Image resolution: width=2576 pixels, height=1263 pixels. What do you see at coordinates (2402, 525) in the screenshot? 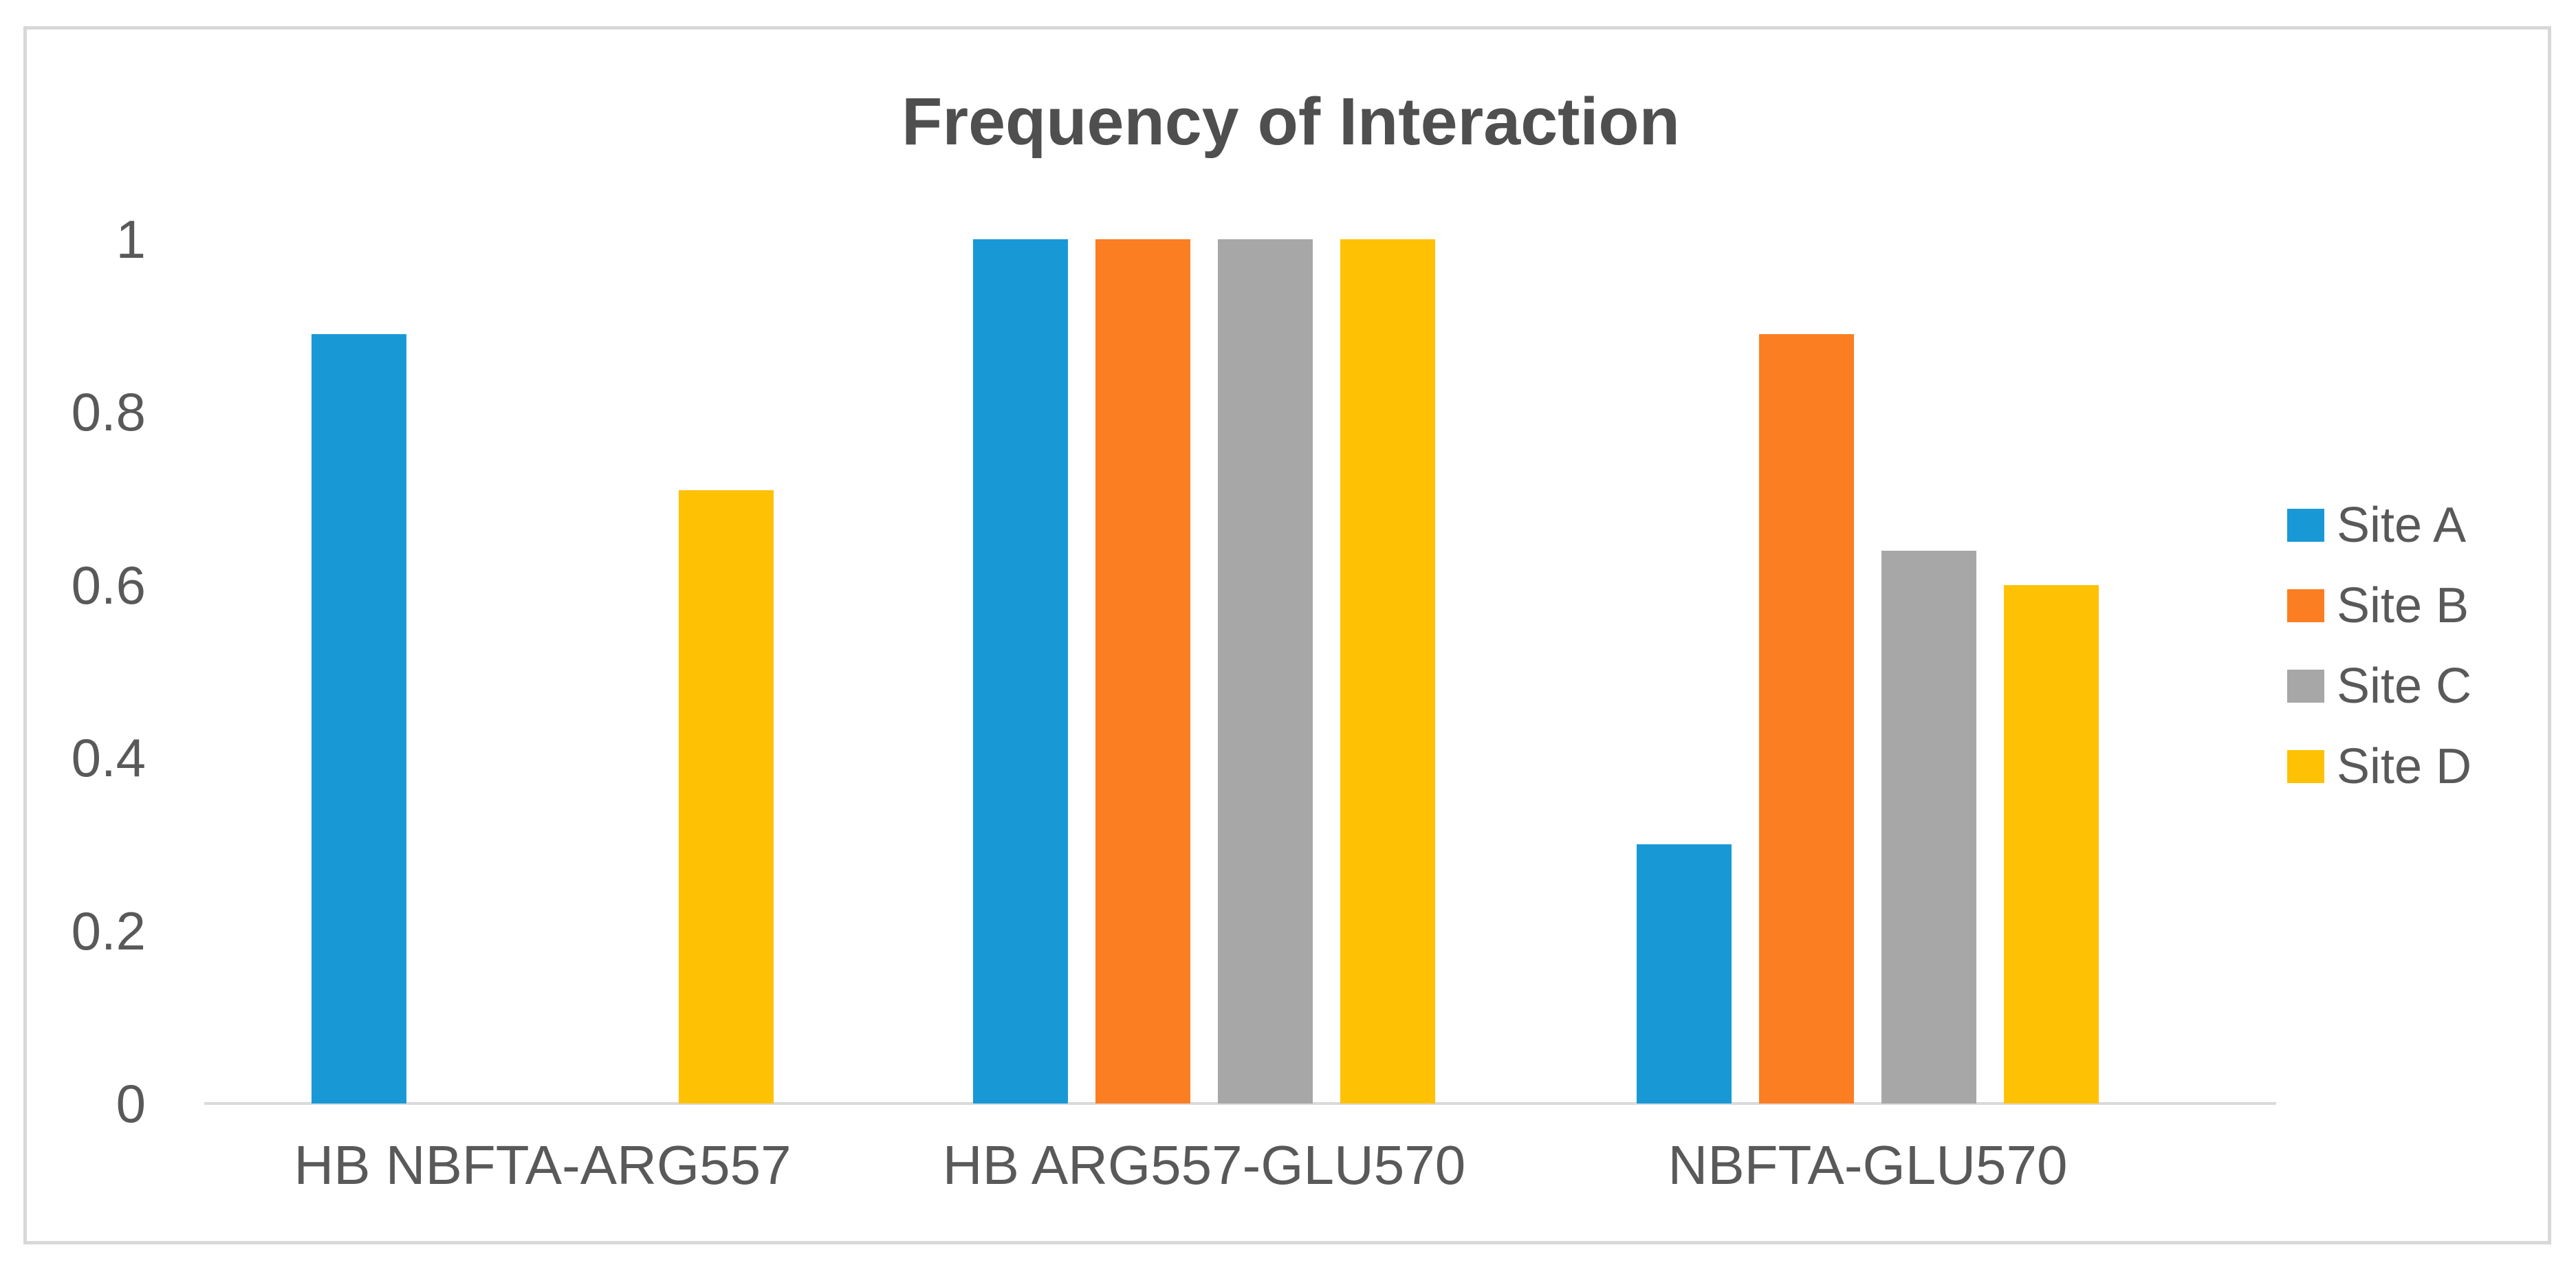
I see `legend-label-site-a: Site A` at bounding box center [2402, 525].